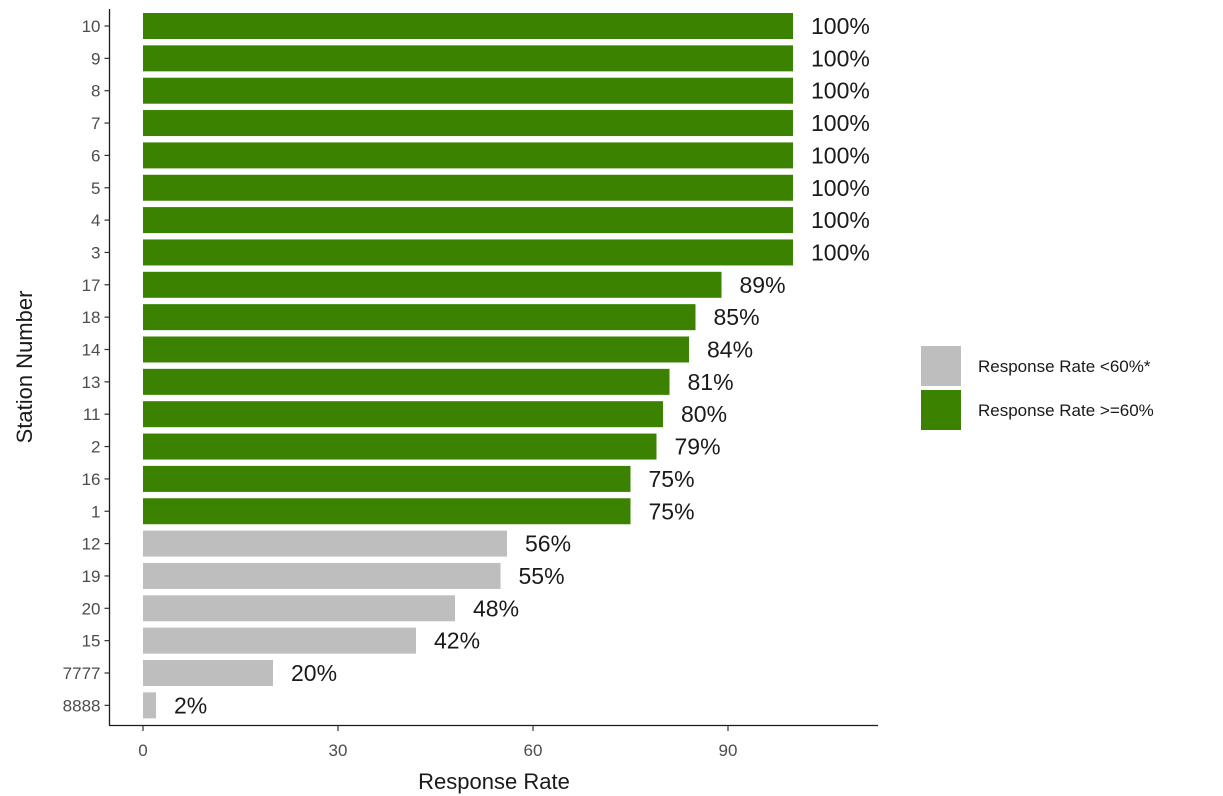  I want to click on y-tick-label-4: 4, so click(95, 220).